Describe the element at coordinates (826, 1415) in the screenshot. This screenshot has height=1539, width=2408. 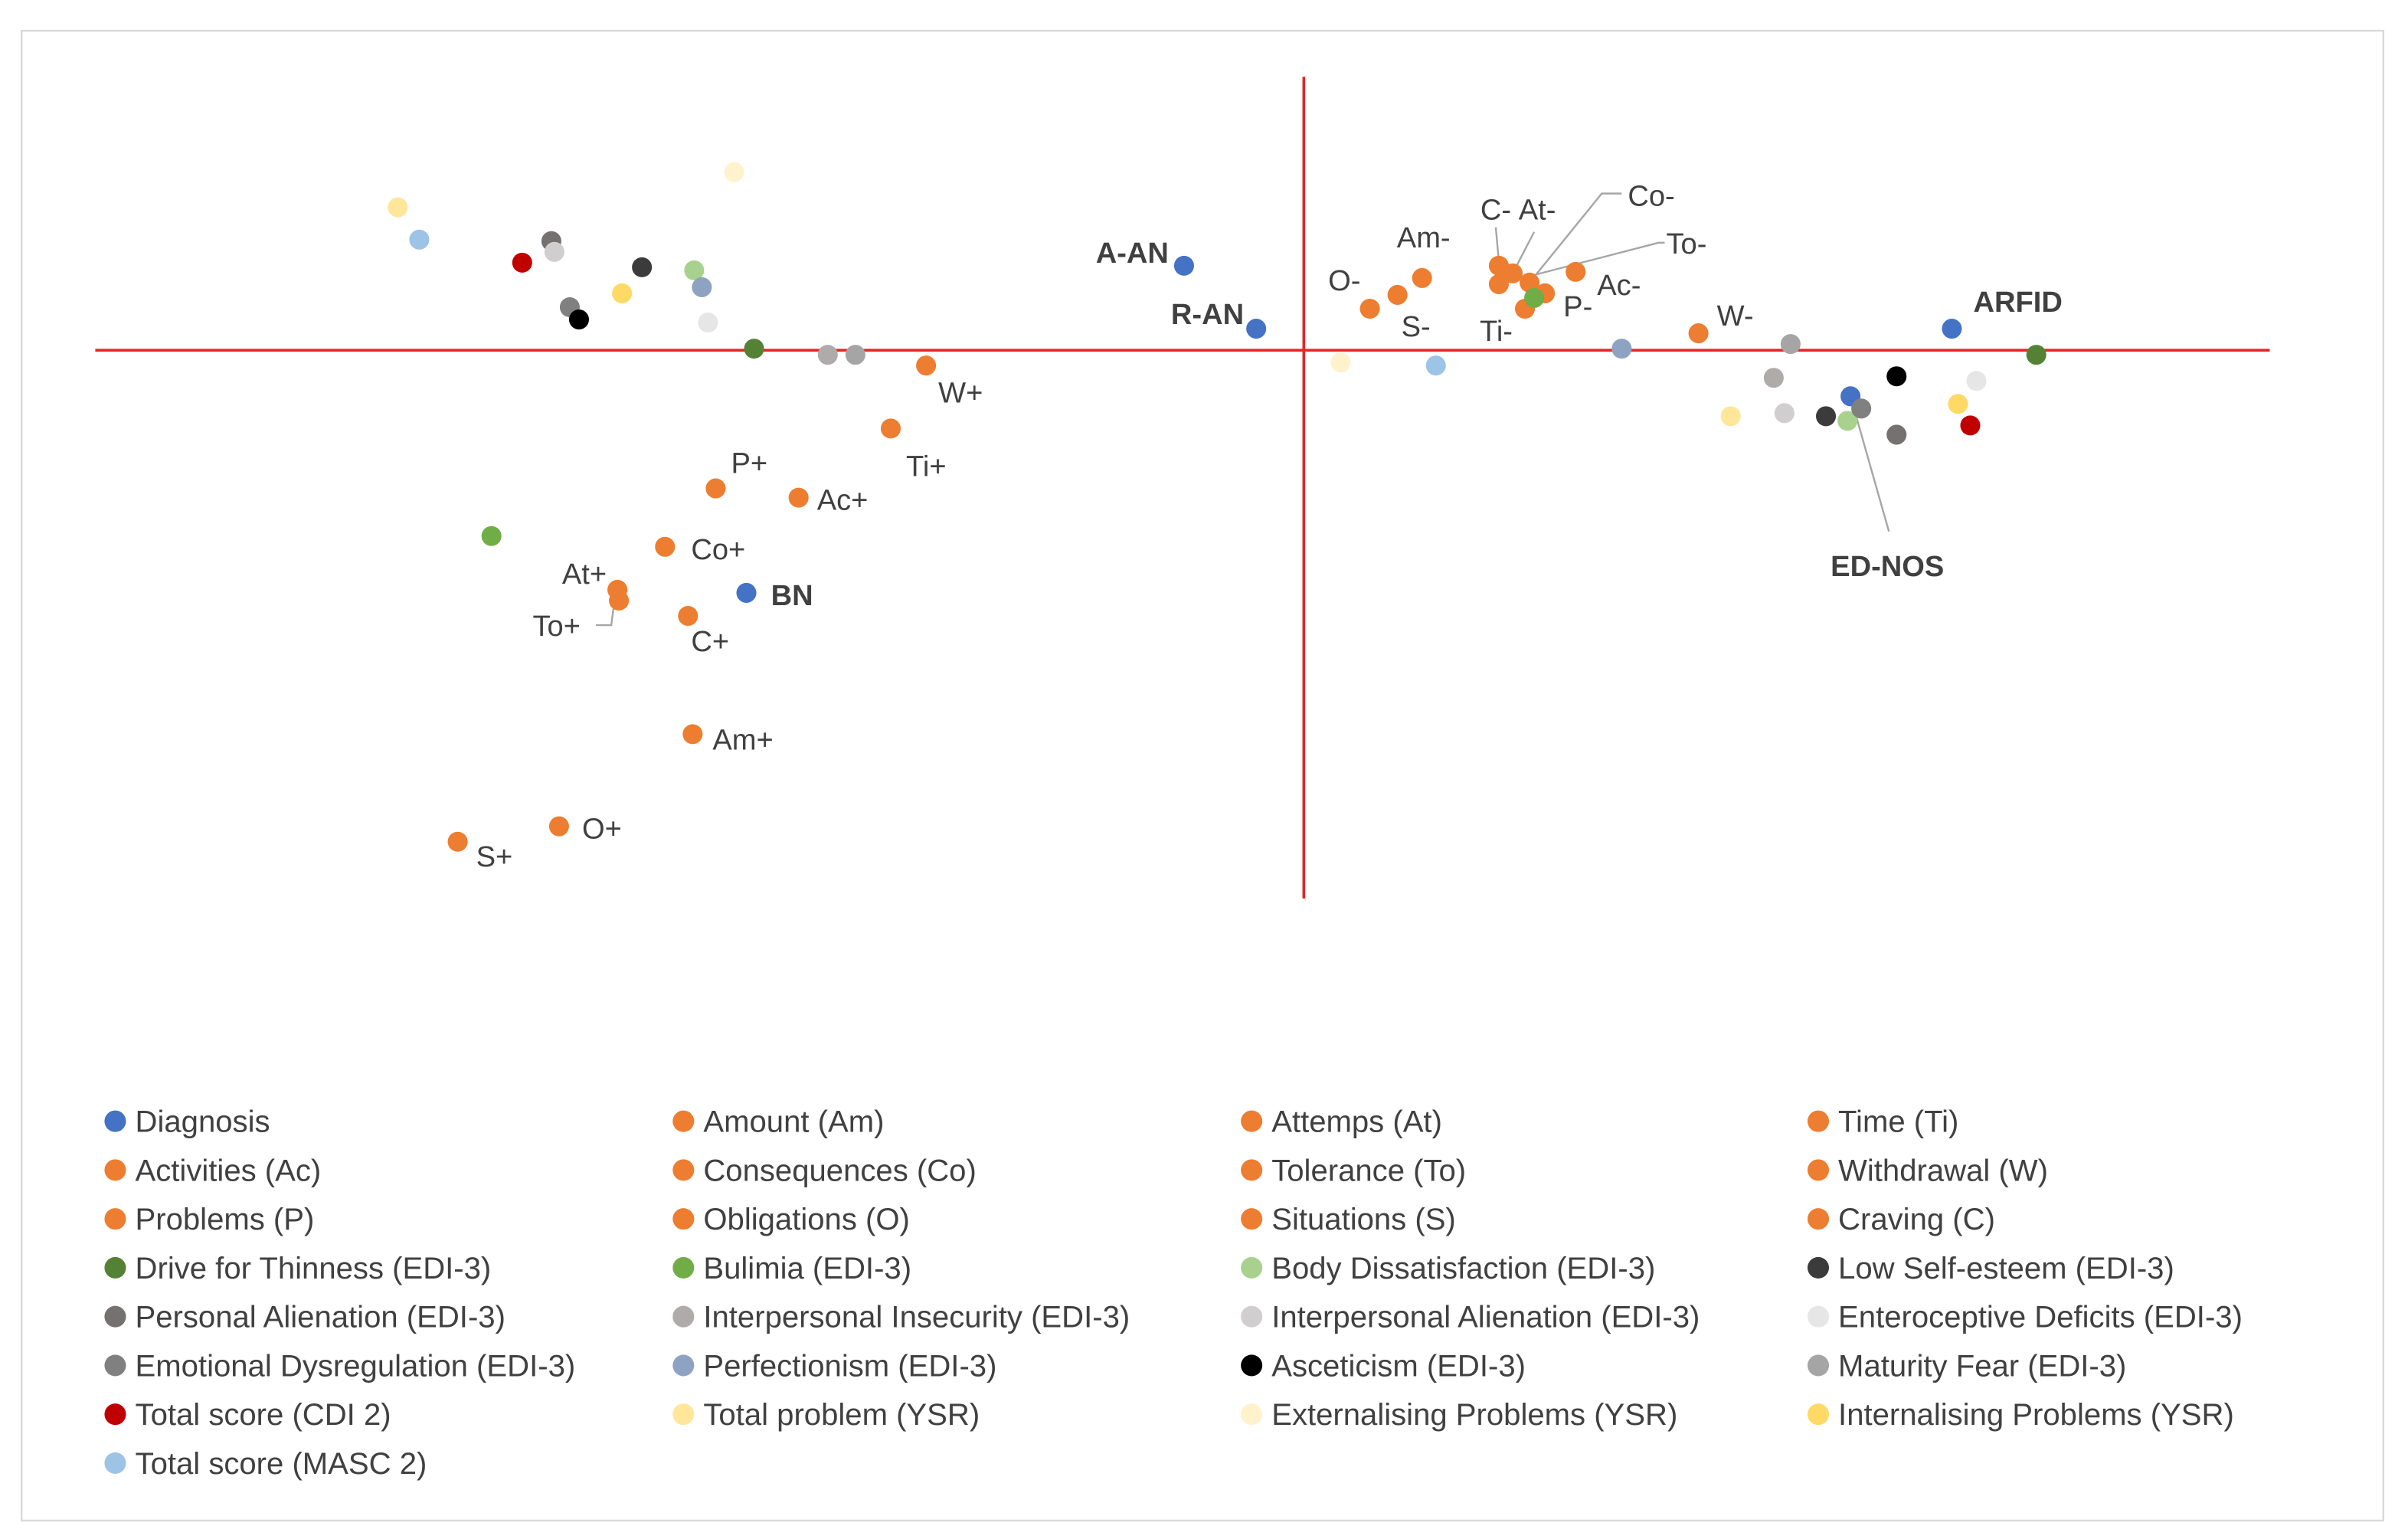
I see `legend-item: Total problem (YSR)` at that location.